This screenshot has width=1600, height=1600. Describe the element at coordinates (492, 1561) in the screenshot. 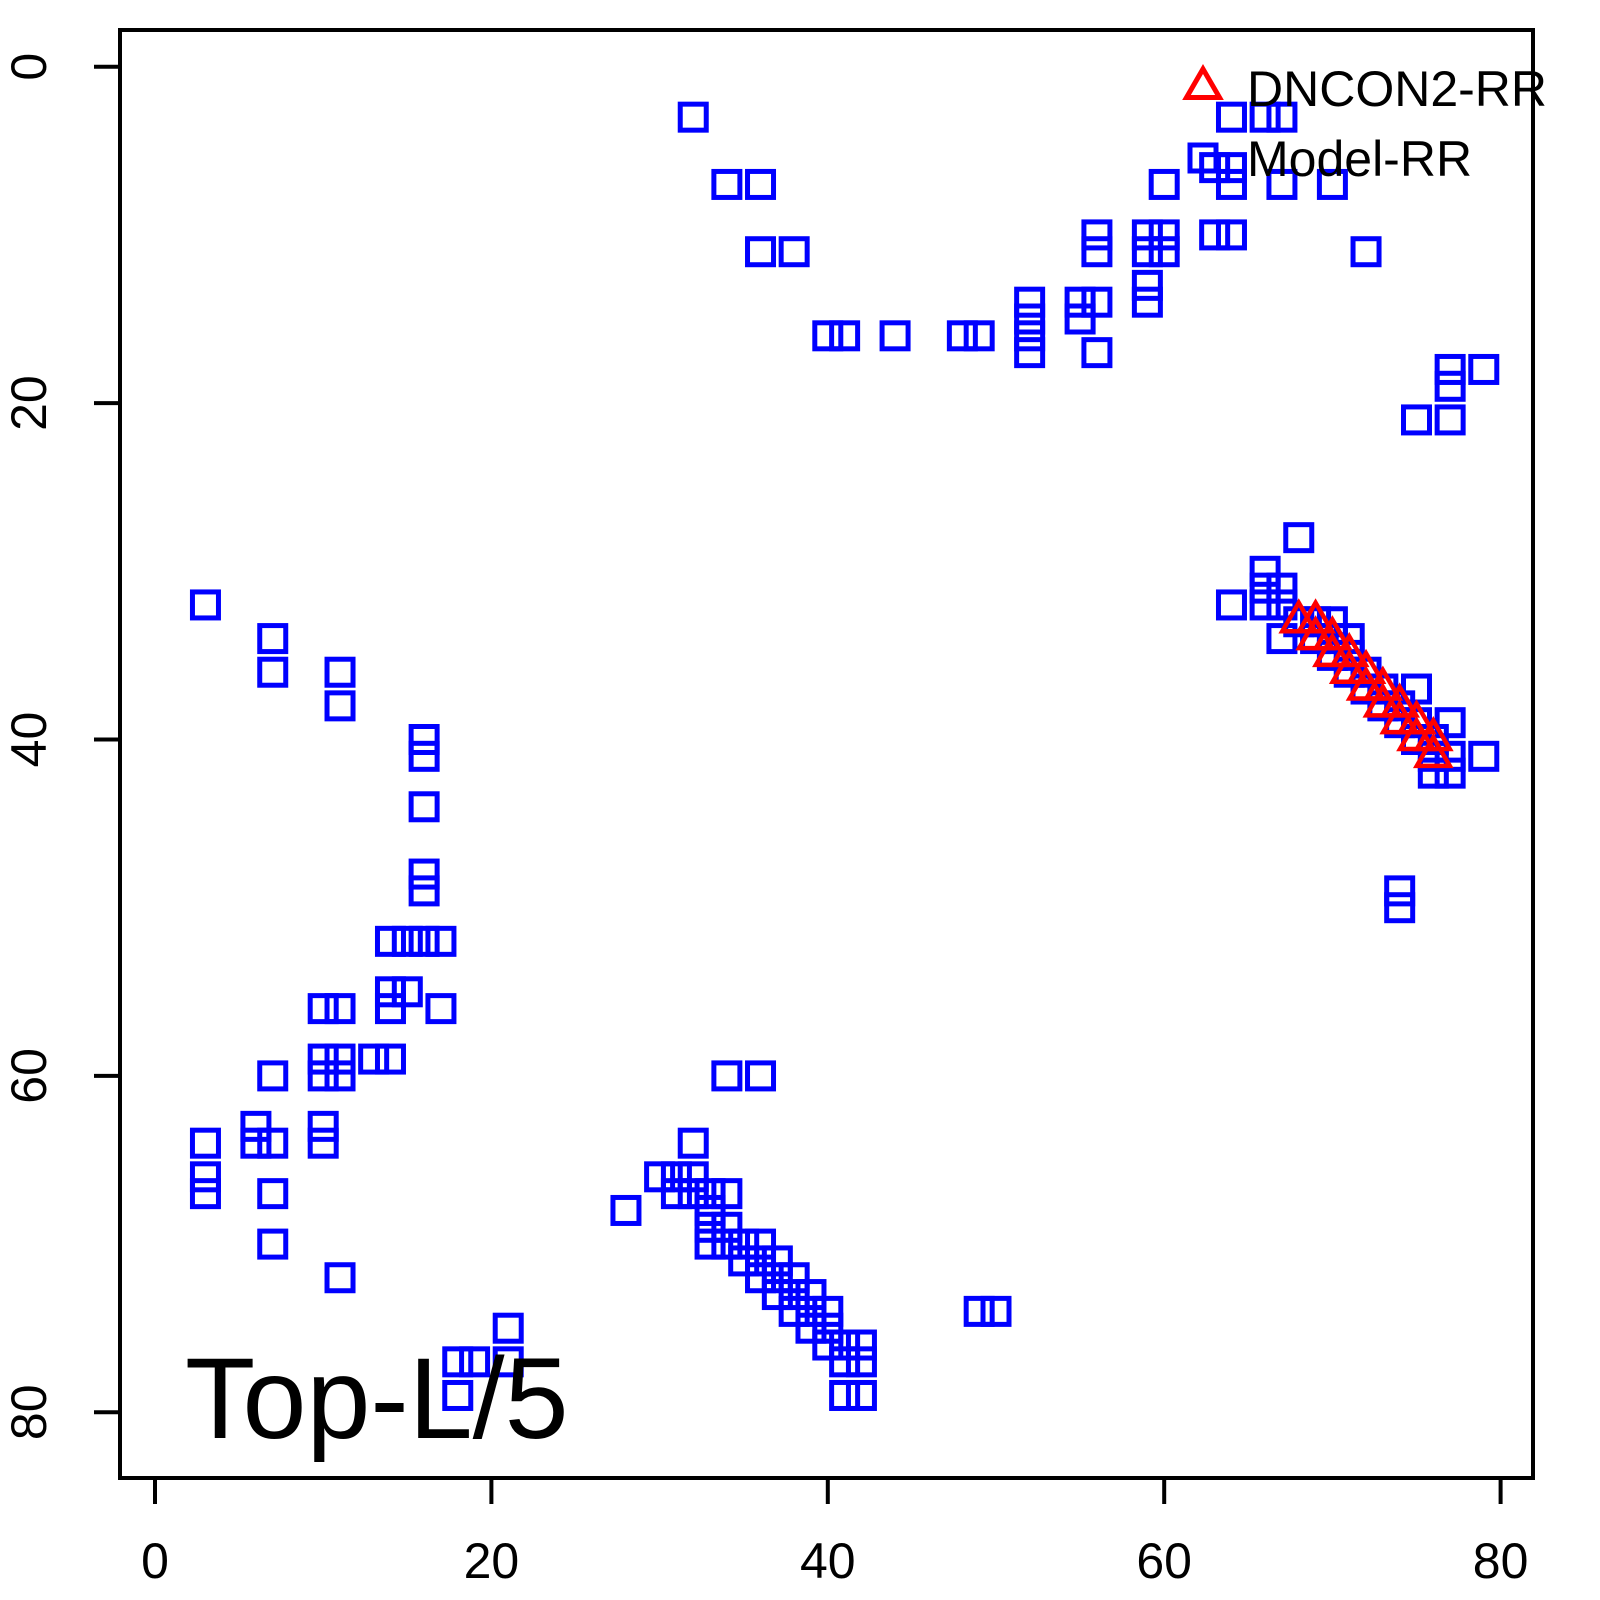

I see `x-tick-label: 20` at that location.